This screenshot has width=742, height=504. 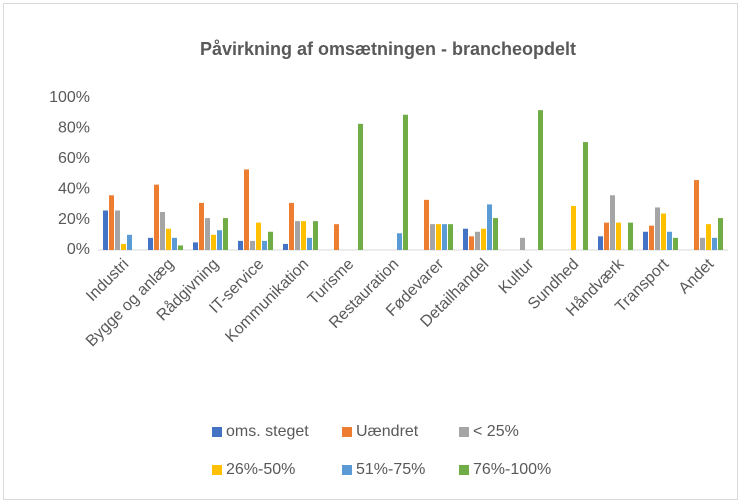 What do you see at coordinates (74, 158) in the screenshot?
I see `y-tick-label: 60%` at bounding box center [74, 158].